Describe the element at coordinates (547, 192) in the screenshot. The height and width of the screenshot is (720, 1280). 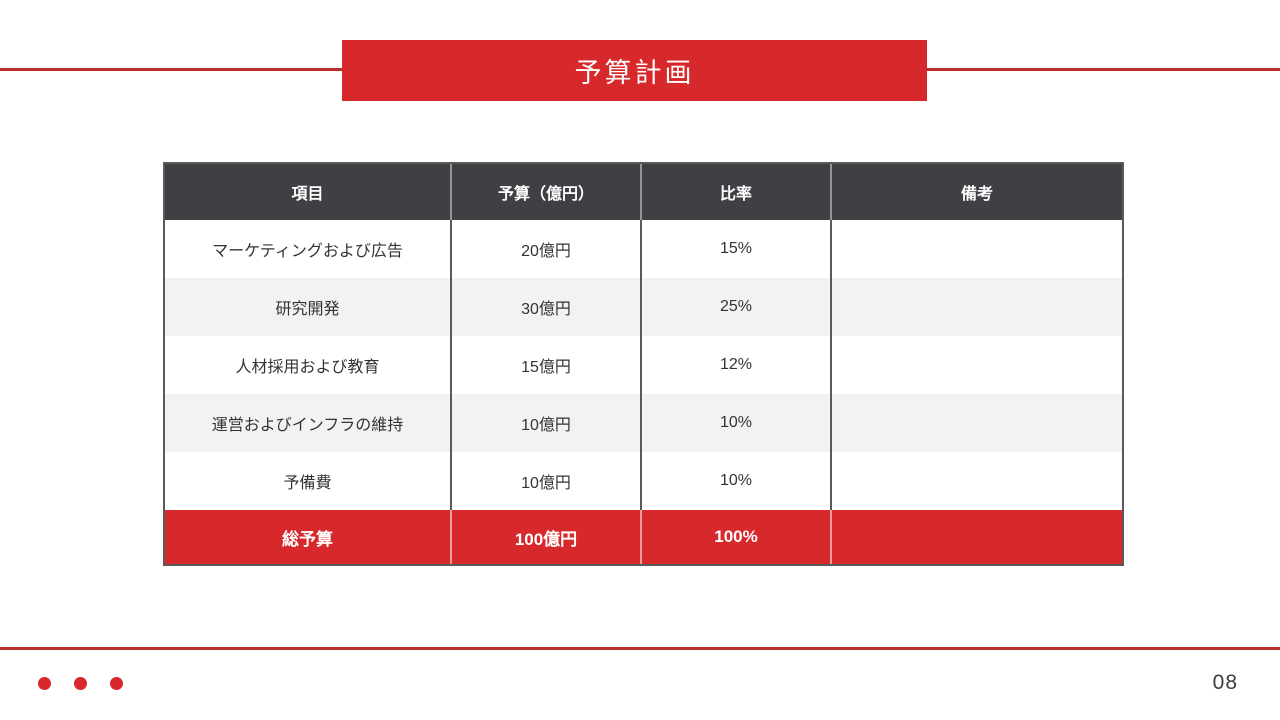
I see `header-budget: 予算（億円）` at that location.